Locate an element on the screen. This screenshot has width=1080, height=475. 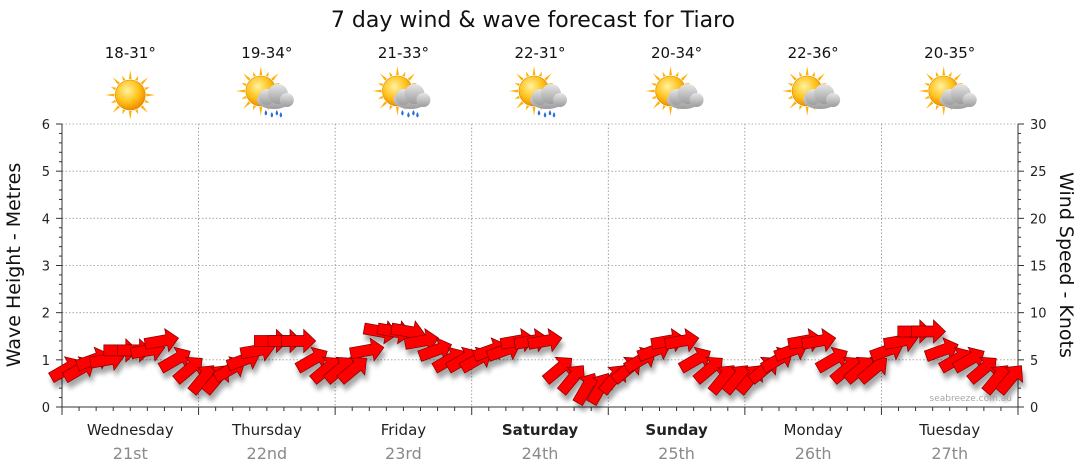
day-date-label: 24th is located at coordinates (540, 453).